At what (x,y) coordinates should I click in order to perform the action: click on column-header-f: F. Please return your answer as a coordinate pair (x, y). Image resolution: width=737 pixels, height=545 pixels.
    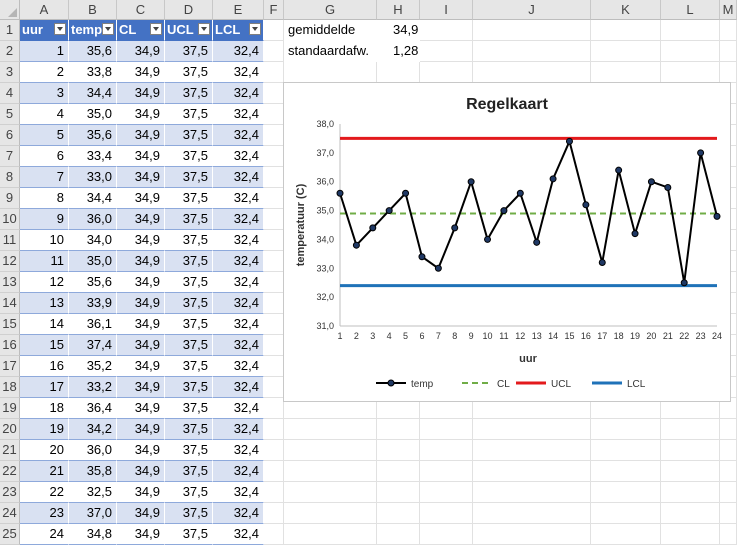
    Looking at the image, I should click on (274, 10).